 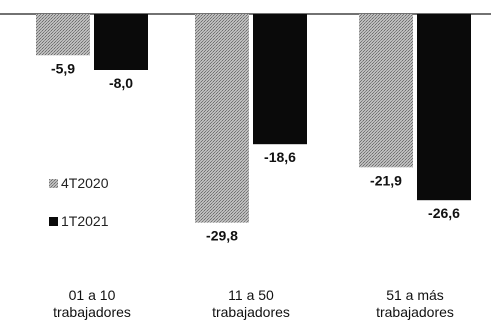 I want to click on legend-label-4t2020: 4T2020, so click(x=85, y=183).